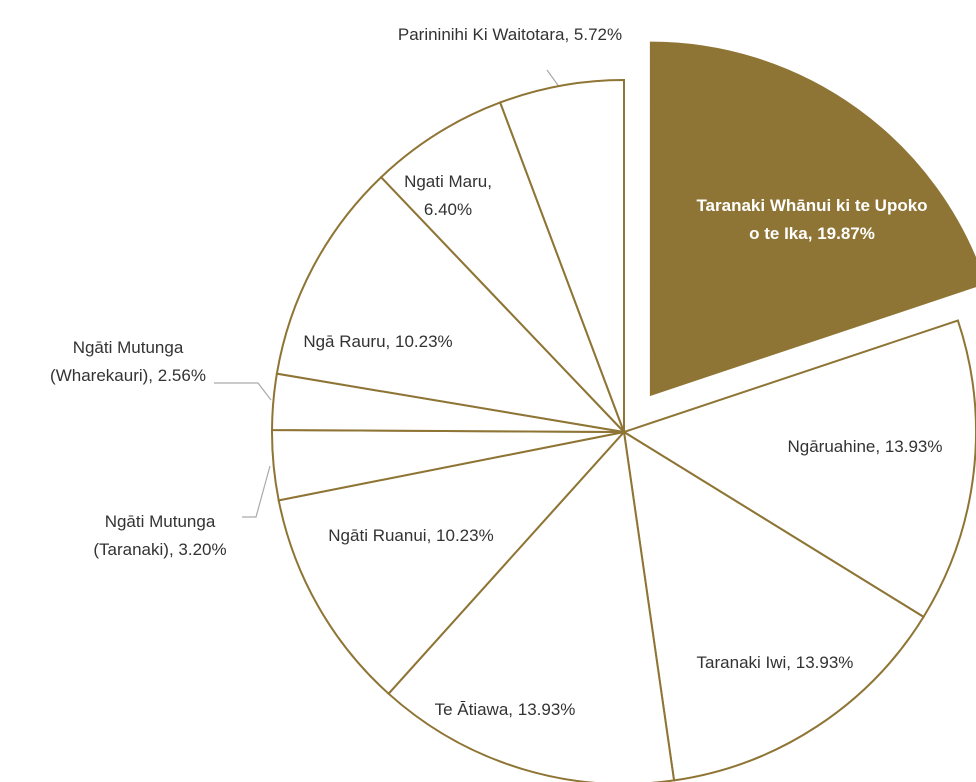 This screenshot has height=782, width=976. Describe the element at coordinates (117, 361) in the screenshot. I see `slice-category: Ngāti Mutunga (Wharekauri),` at that location.